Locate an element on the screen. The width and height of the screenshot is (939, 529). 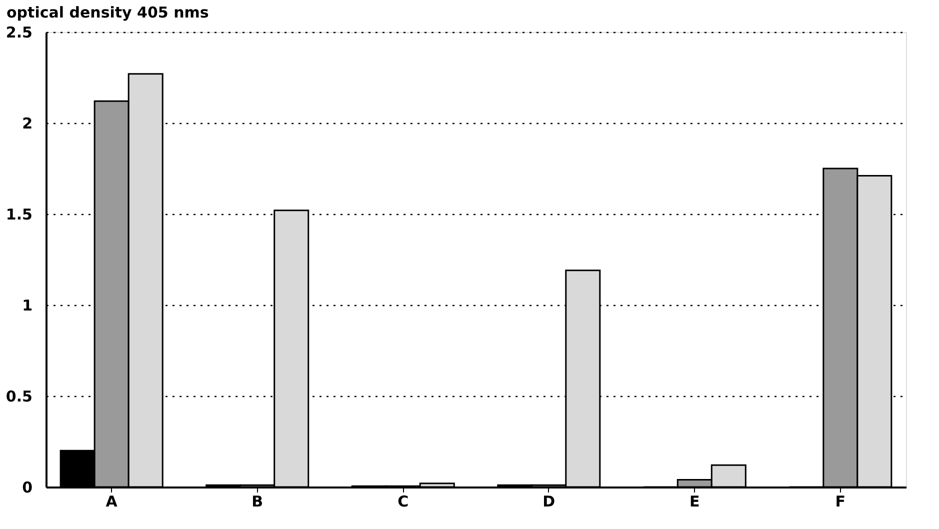
y-tick-label: 0 is located at coordinates (27, 487).